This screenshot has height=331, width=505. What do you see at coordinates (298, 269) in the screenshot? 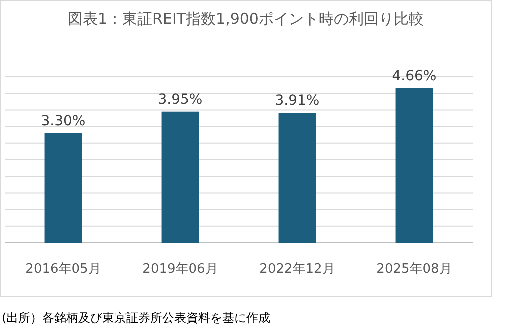
I see `x-tick-label: 2022年12月` at bounding box center [298, 269].